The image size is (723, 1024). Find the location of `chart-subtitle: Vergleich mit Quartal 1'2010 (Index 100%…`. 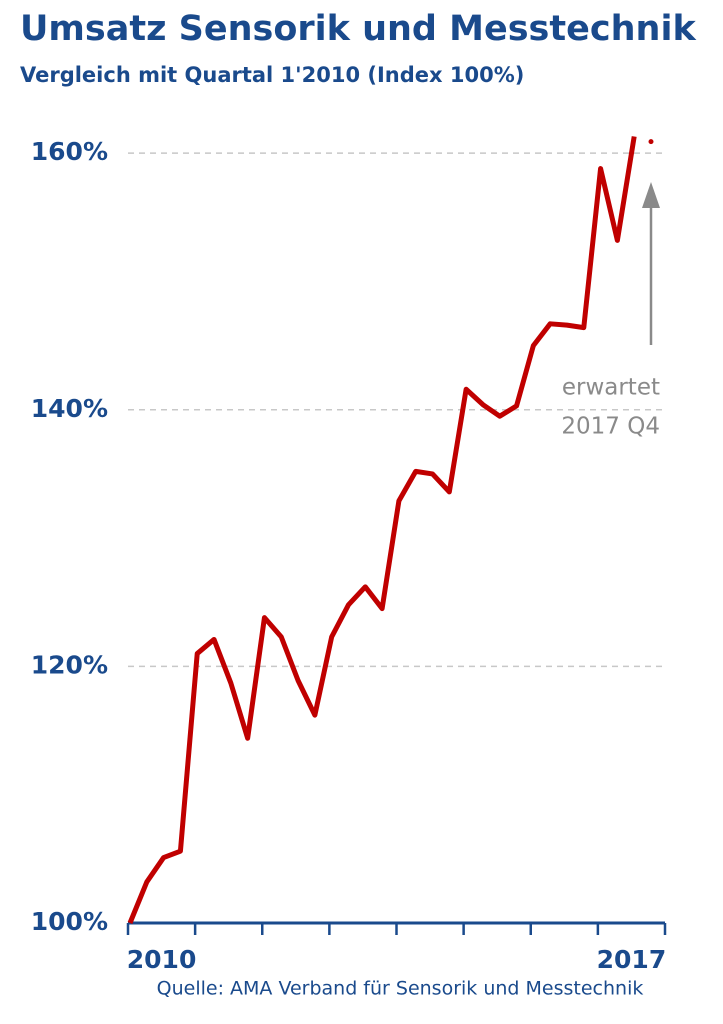

chart-subtitle: Vergleich mit Quartal 1'2010 (Index 100%… is located at coordinates (272, 75).